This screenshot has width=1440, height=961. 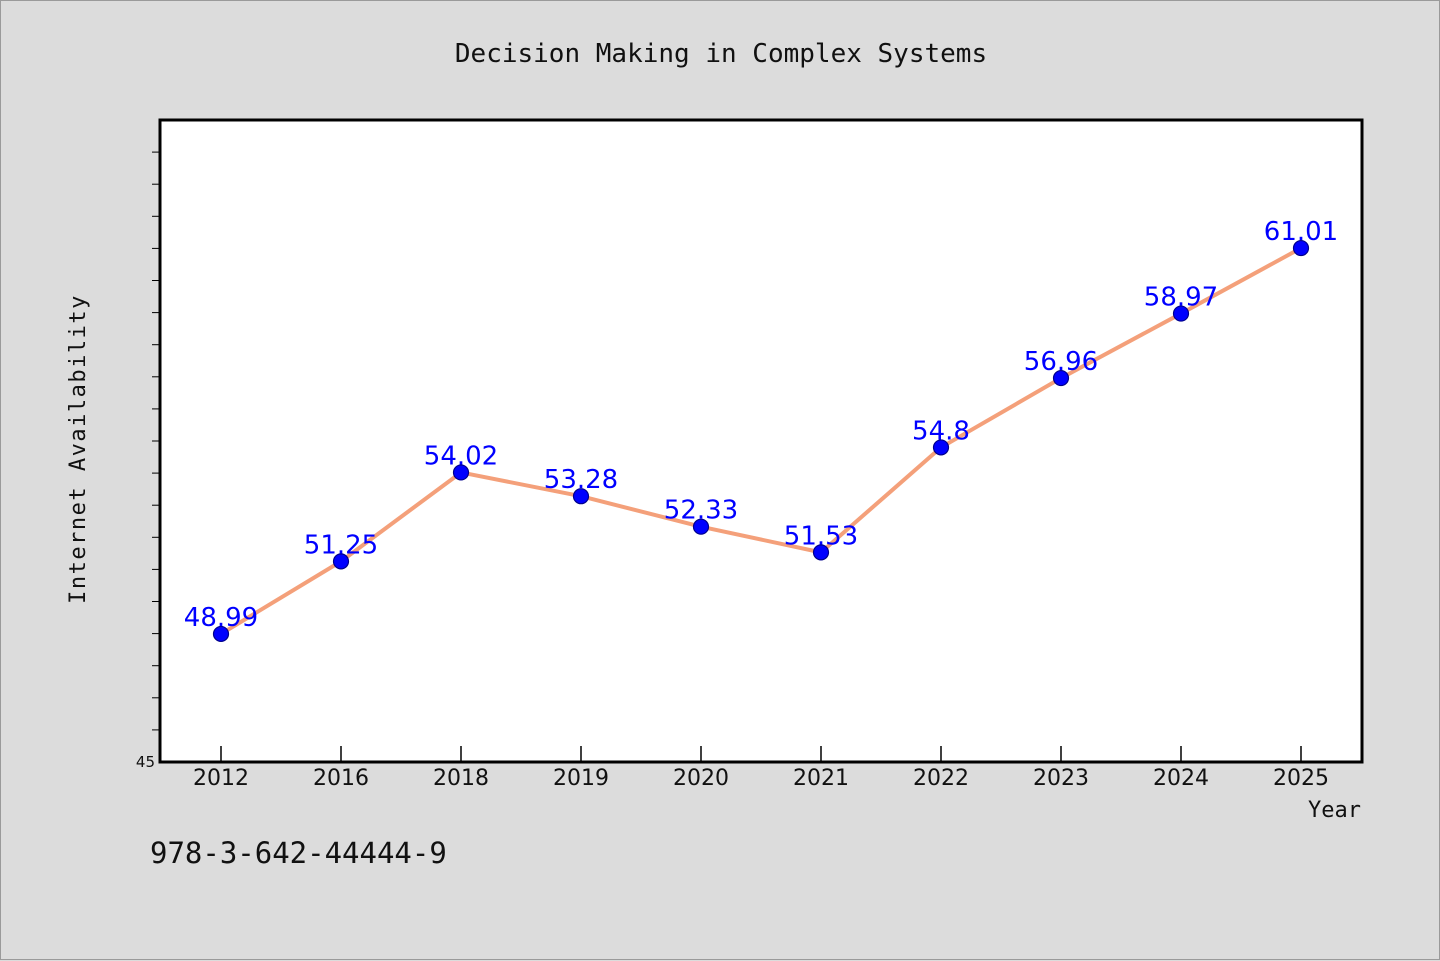 What do you see at coordinates (1061, 362) in the screenshot?
I see `data-label: 56.96` at bounding box center [1061, 362].